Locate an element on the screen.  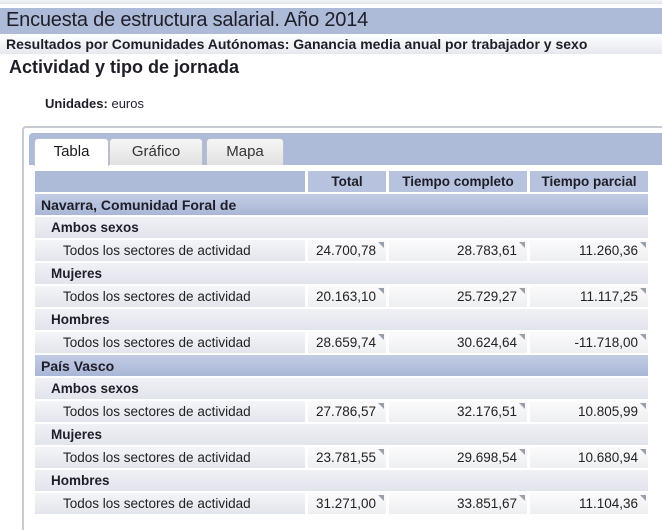
value-cell: 11.117,25 is located at coordinates (589, 296).